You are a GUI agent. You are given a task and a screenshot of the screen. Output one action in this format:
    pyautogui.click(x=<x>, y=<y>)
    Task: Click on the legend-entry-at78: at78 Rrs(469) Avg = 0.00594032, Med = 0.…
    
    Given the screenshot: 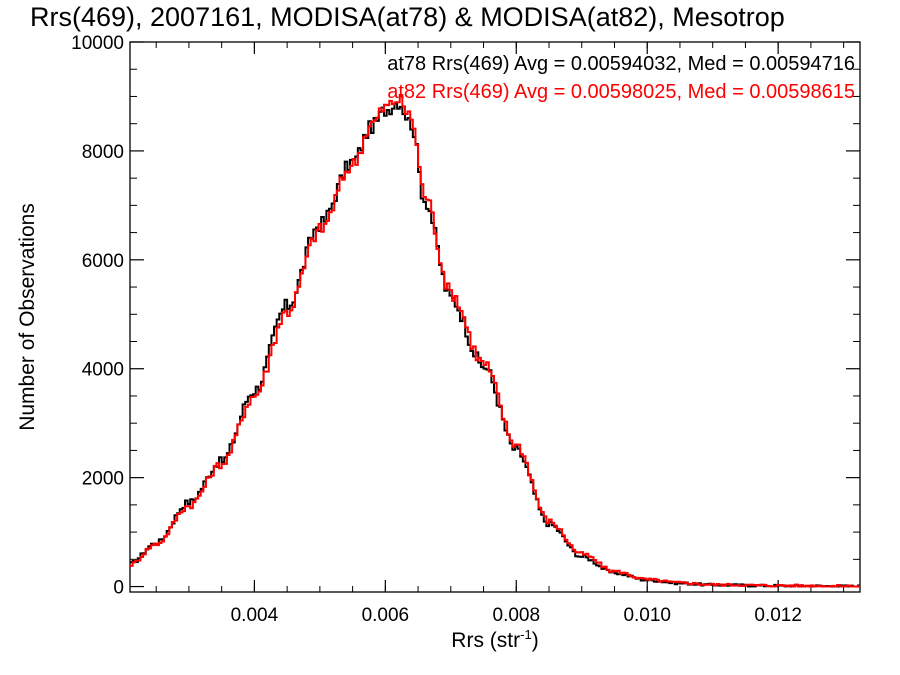 What is the action you would take?
    pyautogui.click(x=621, y=64)
    